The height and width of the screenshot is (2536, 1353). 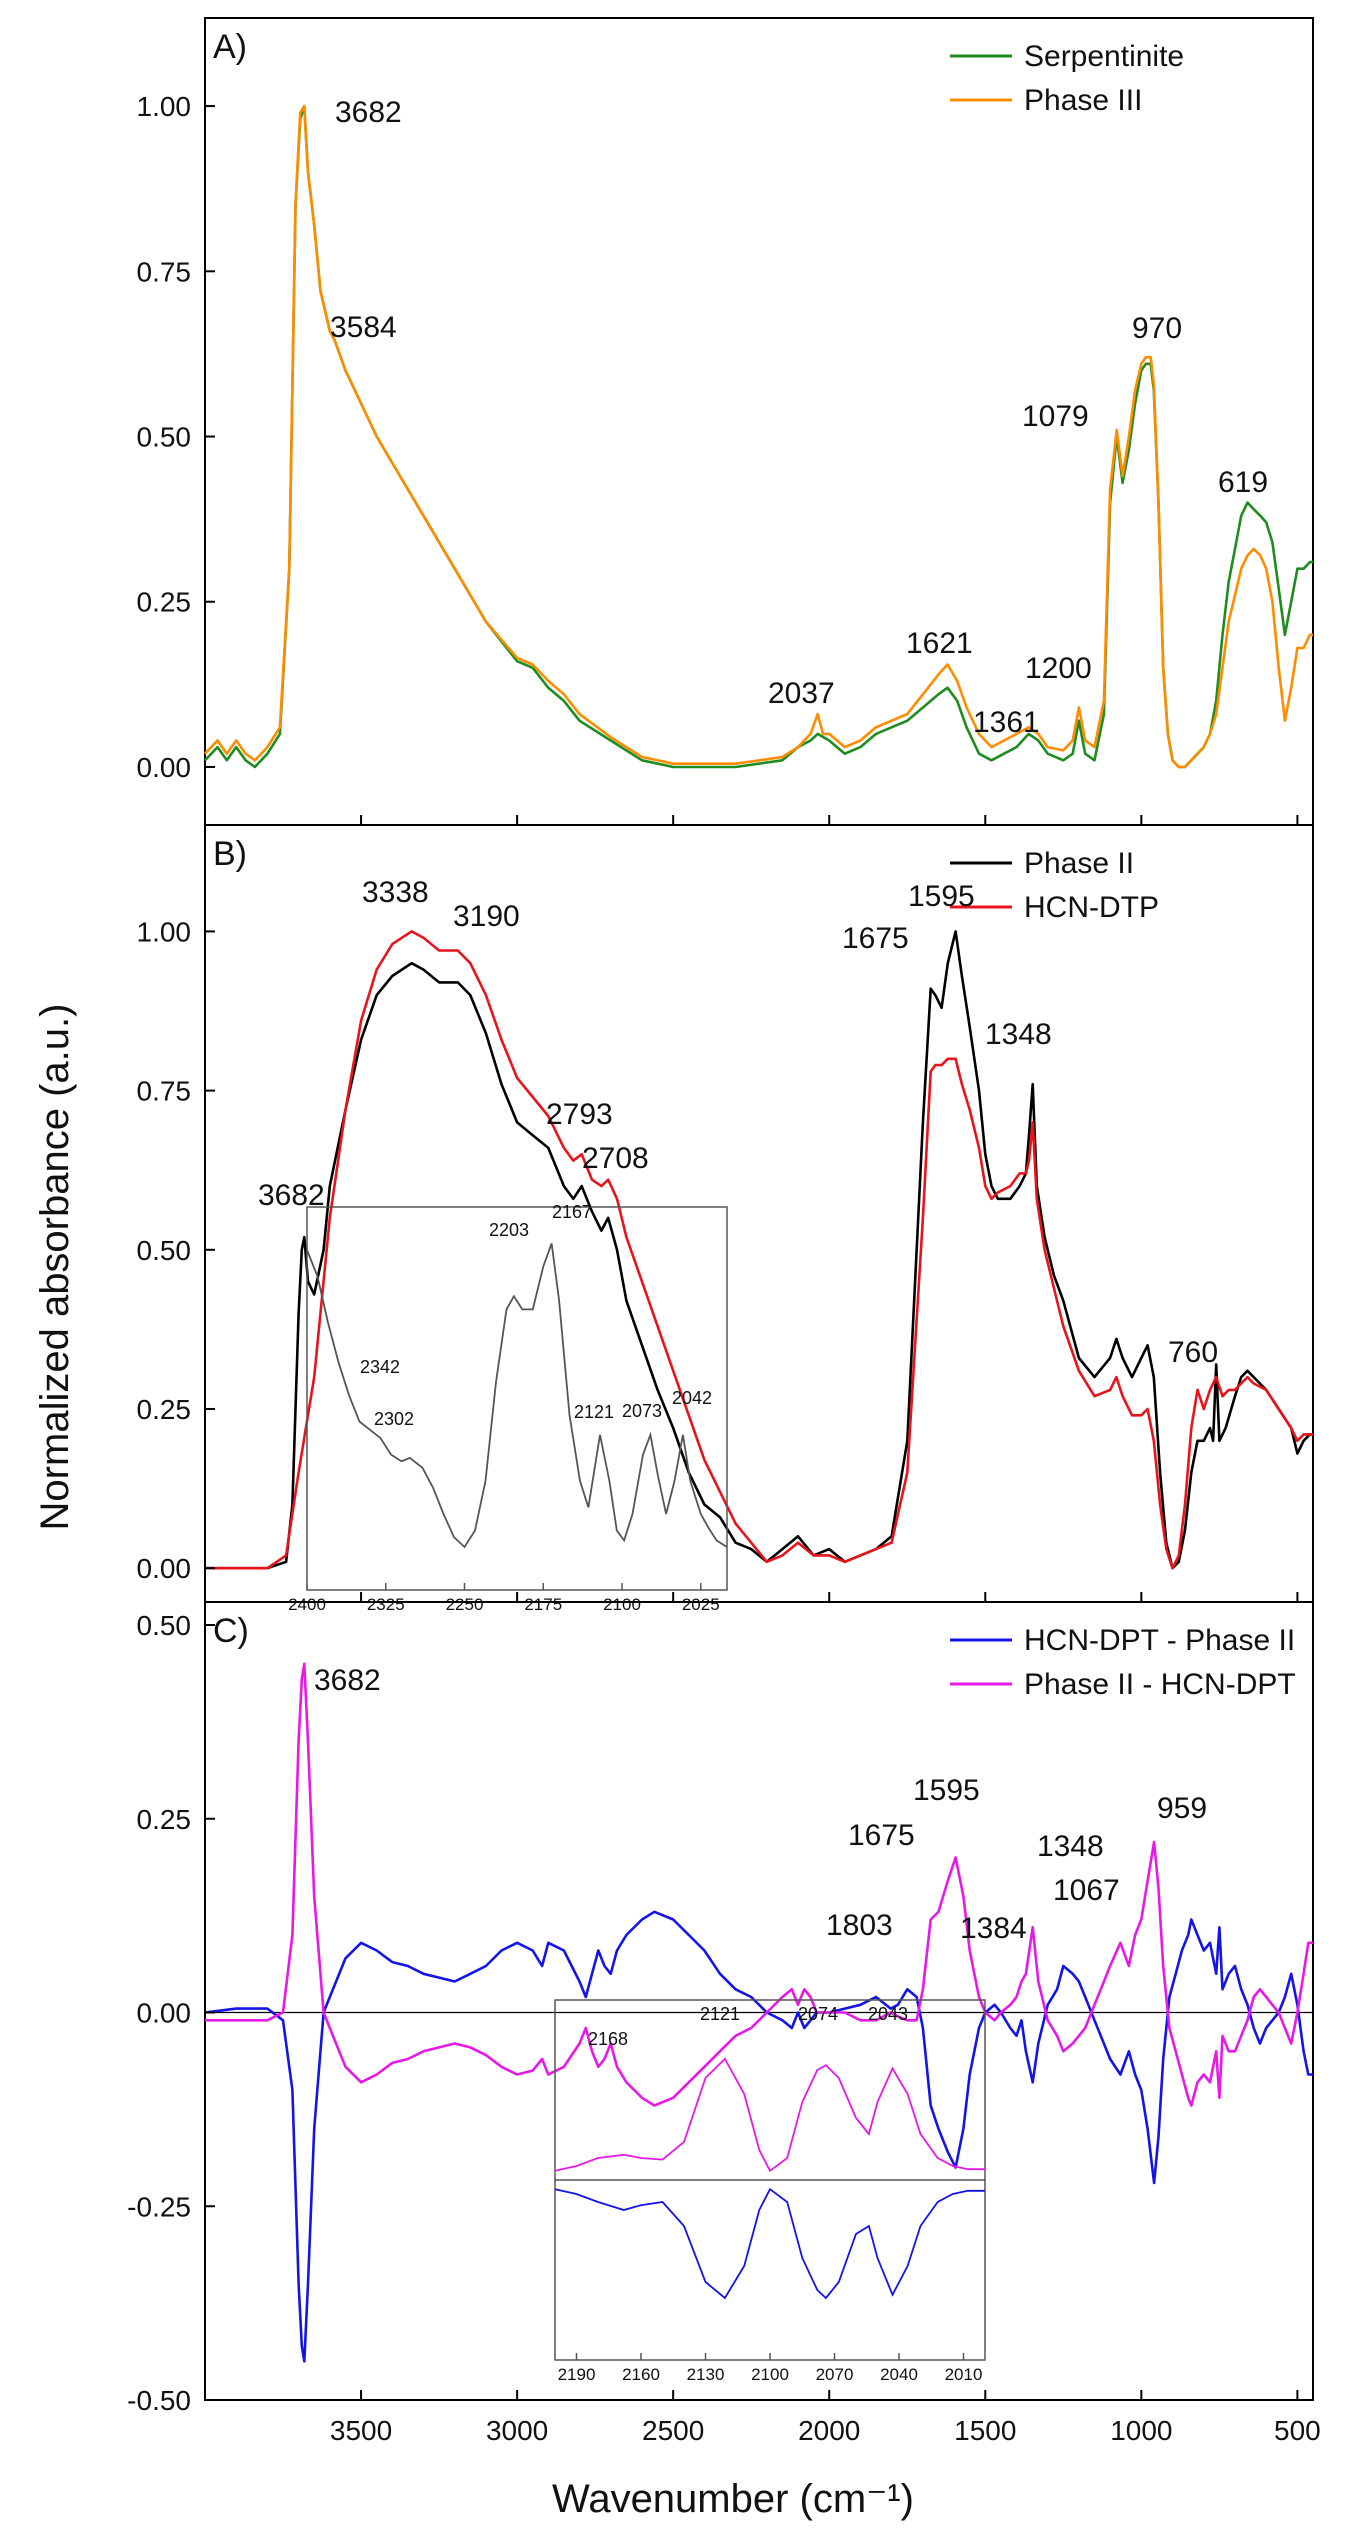 I want to click on panel-b-legend: Phase II HCN-DTP, so click(x=1054, y=885).